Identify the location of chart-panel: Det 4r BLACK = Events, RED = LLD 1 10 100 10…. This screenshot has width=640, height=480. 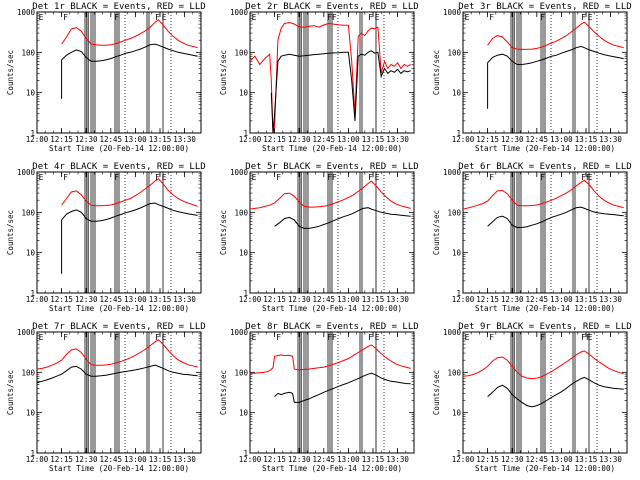
(106, 237).